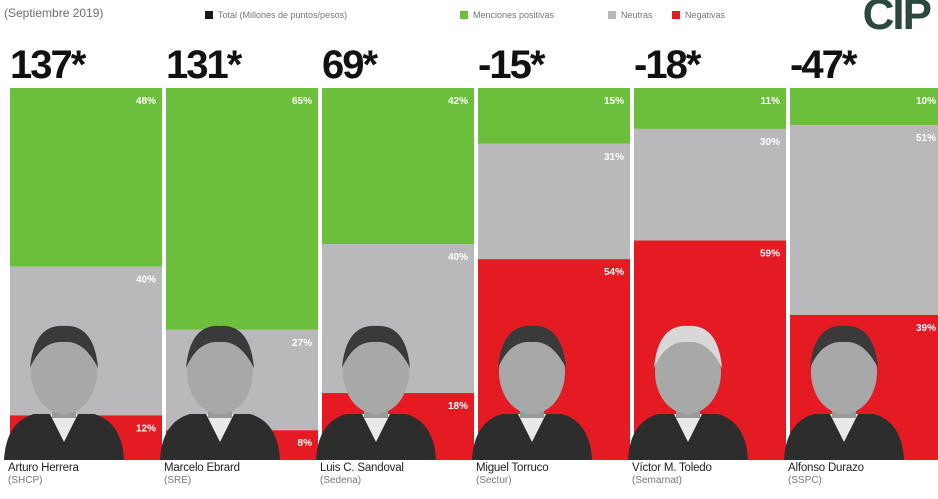 This screenshot has height=499, width=938. What do you see at coordinates (48, 65) in the screenshot?
I see `total-value-label: 137*` at bounding box center [48, 65].